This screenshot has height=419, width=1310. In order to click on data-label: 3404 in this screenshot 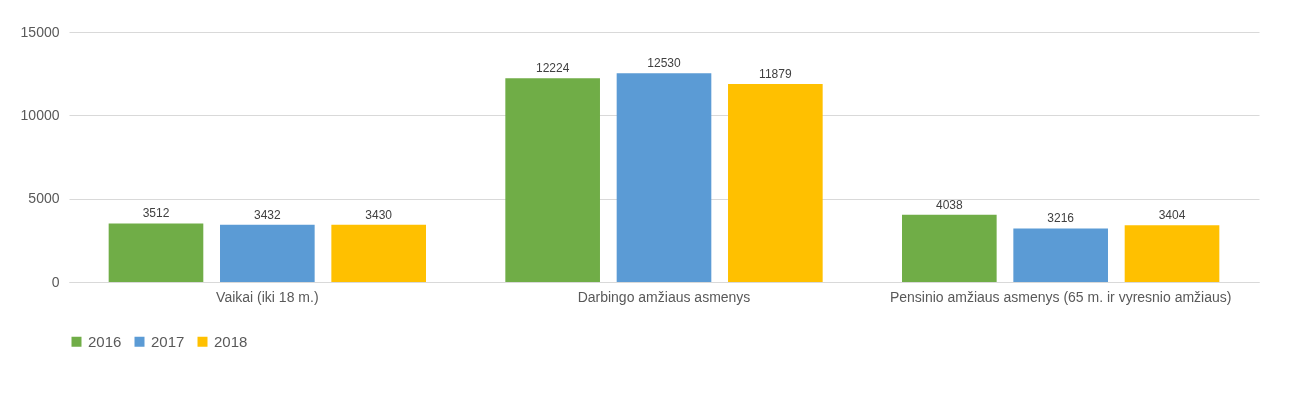, I will do `click(1172, 215)`.